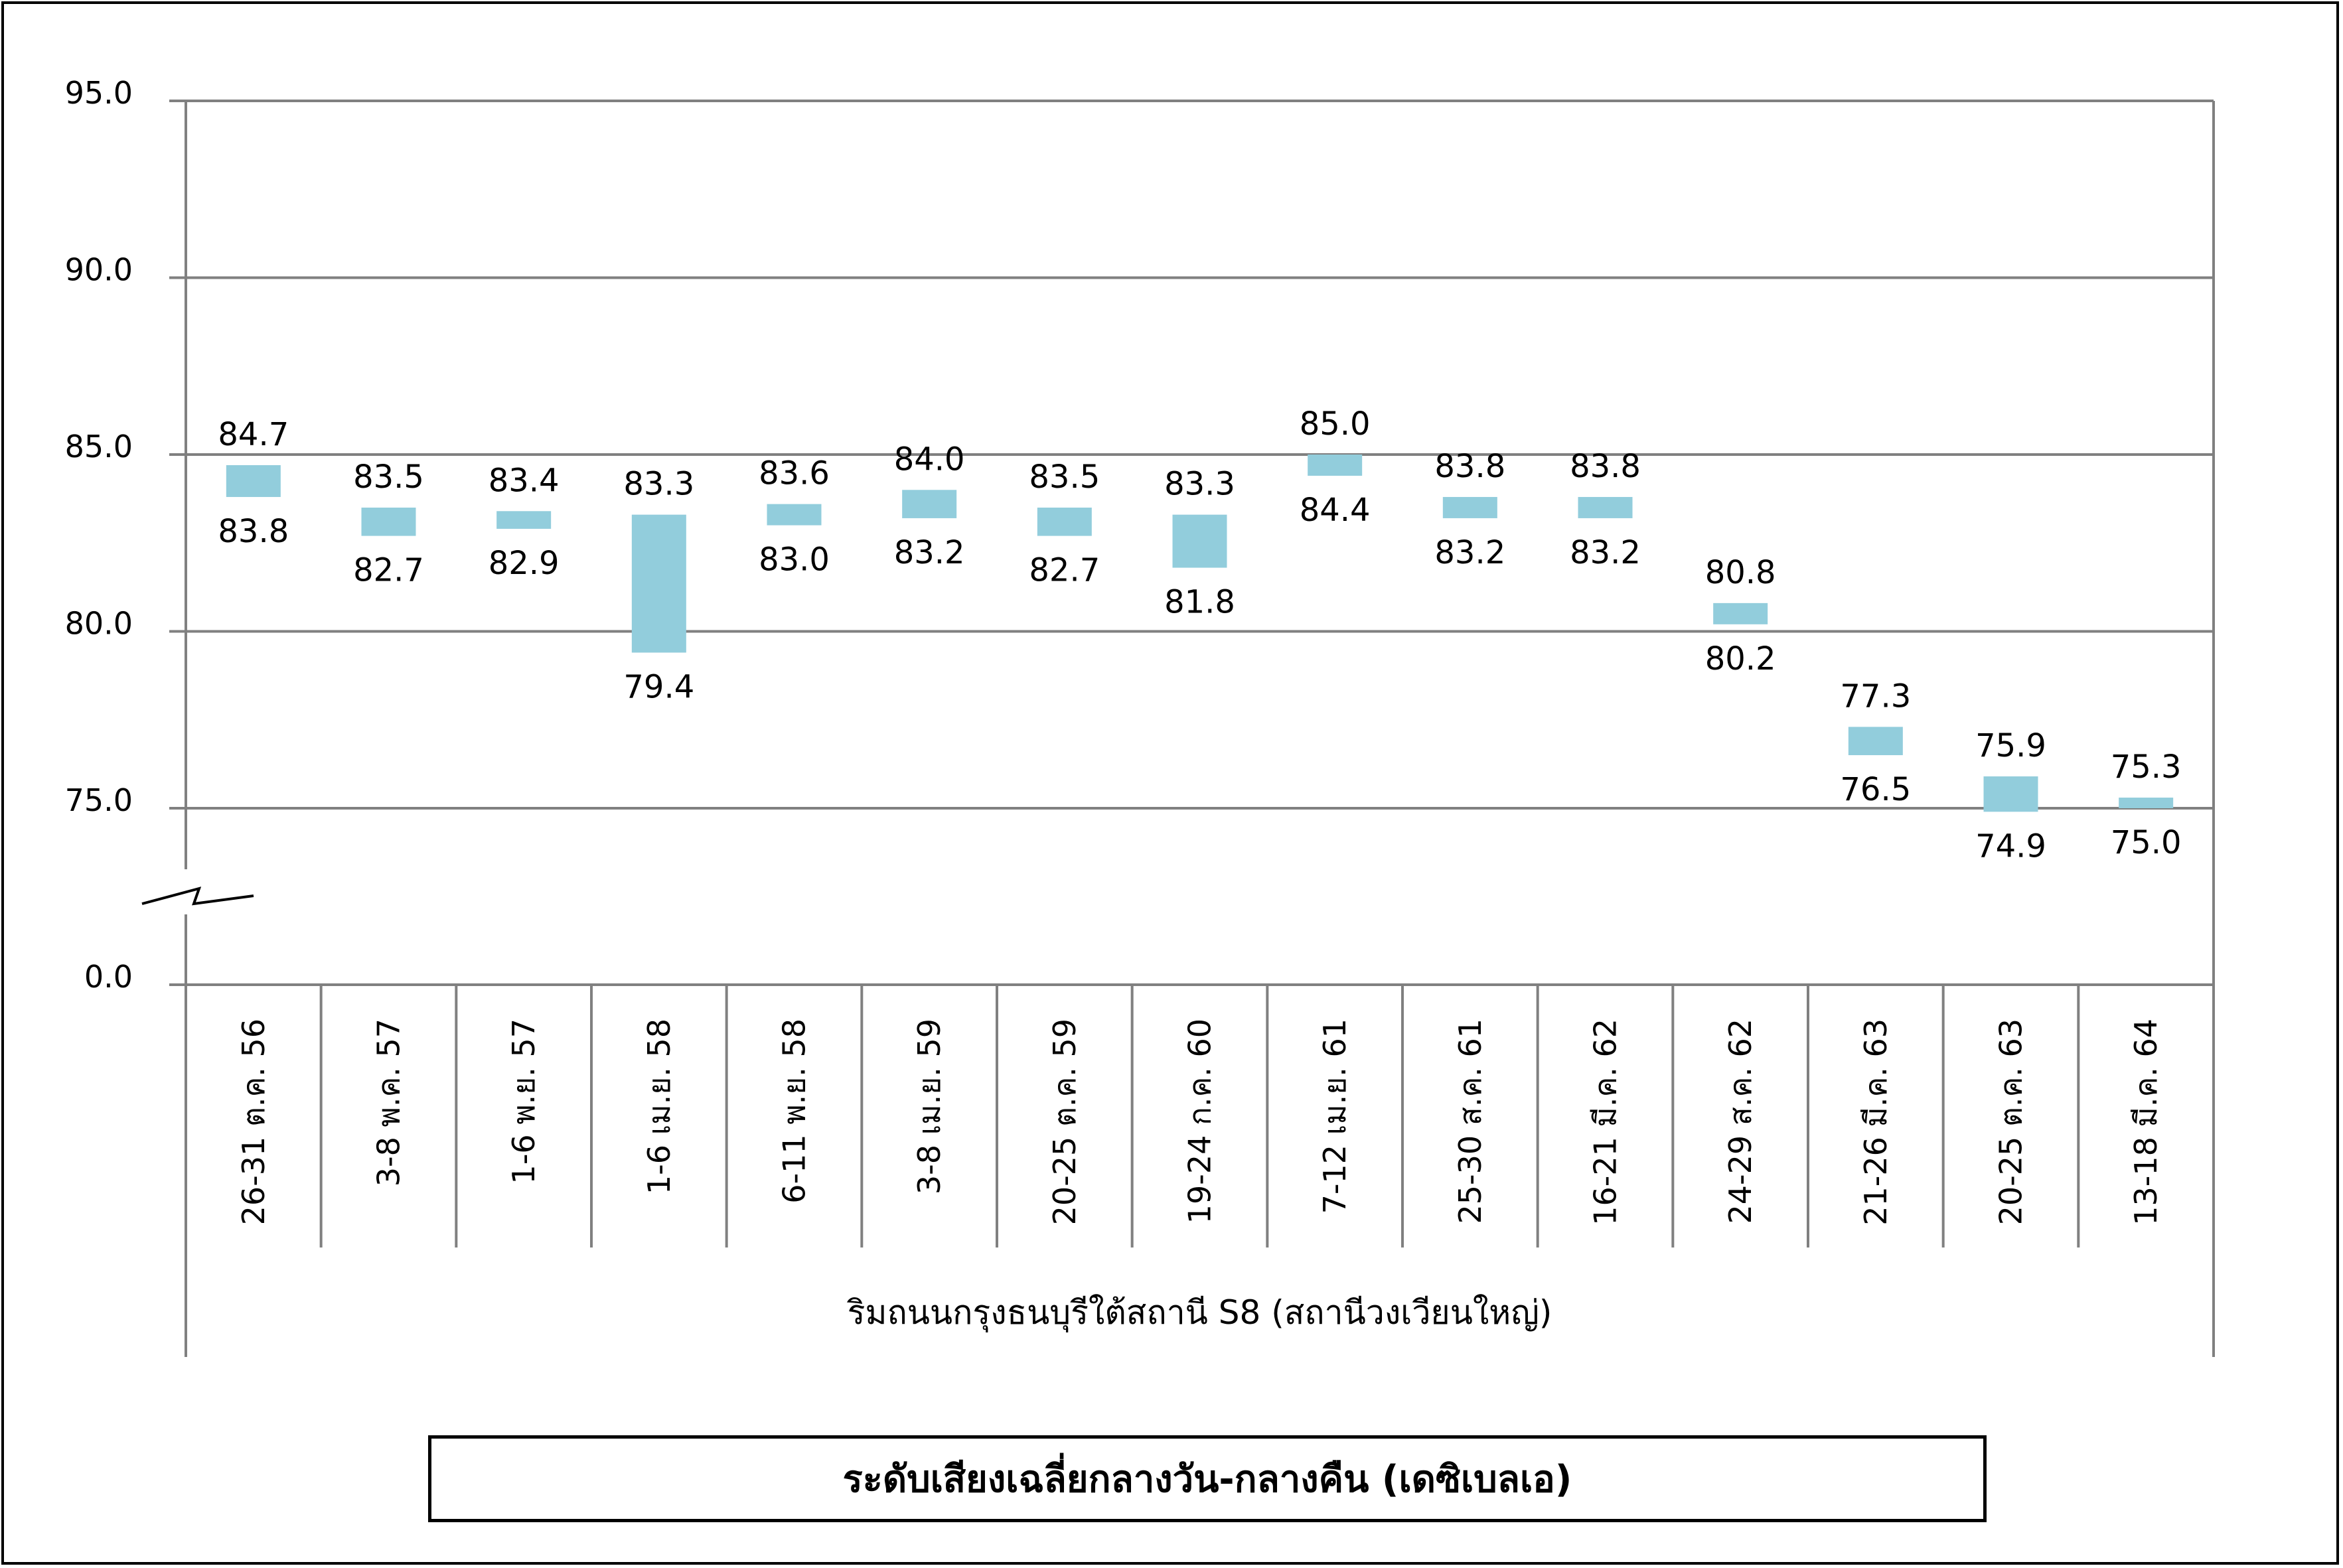 The height and width of the screenshot is (1568, 2343). I want to click on axis-break-mark, so click(197, 896).